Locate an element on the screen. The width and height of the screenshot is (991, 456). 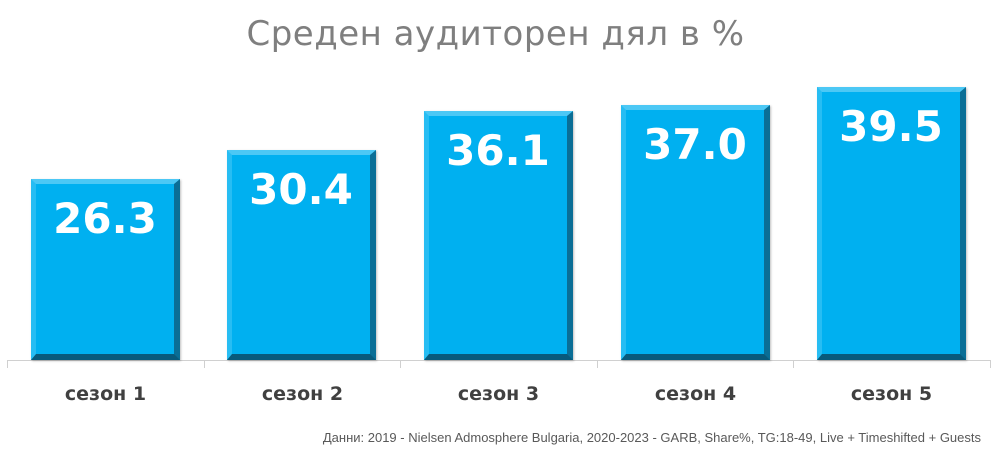
bar-5: 39.5 is located at coordinates (891, 223).